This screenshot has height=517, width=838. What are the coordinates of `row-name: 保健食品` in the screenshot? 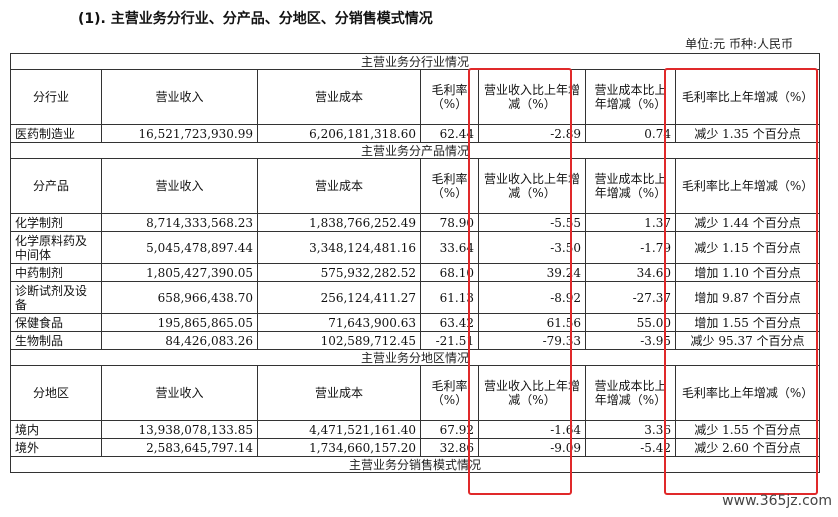 It's located at (56, 322).